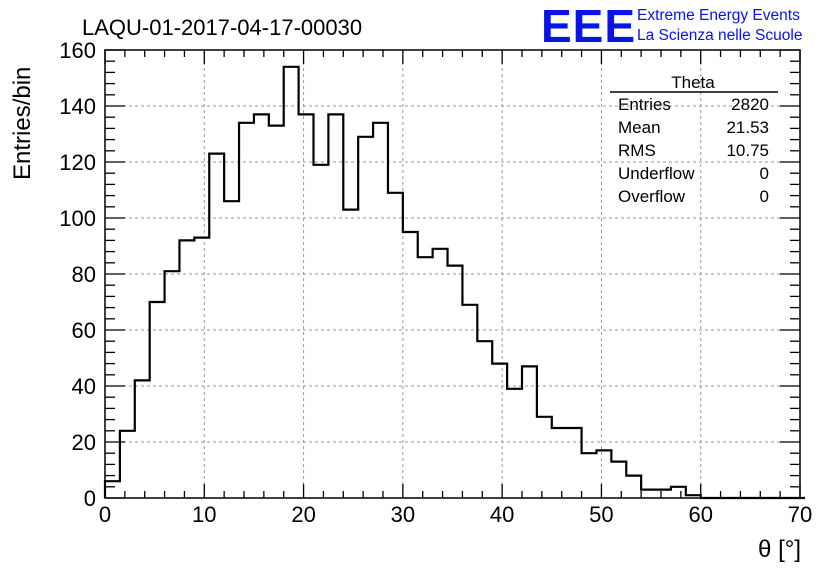 The image size is (836, 572). Describe the element at coordinates (588, 26) in the screenshot. I see `logo-mark: EEE` at that location.